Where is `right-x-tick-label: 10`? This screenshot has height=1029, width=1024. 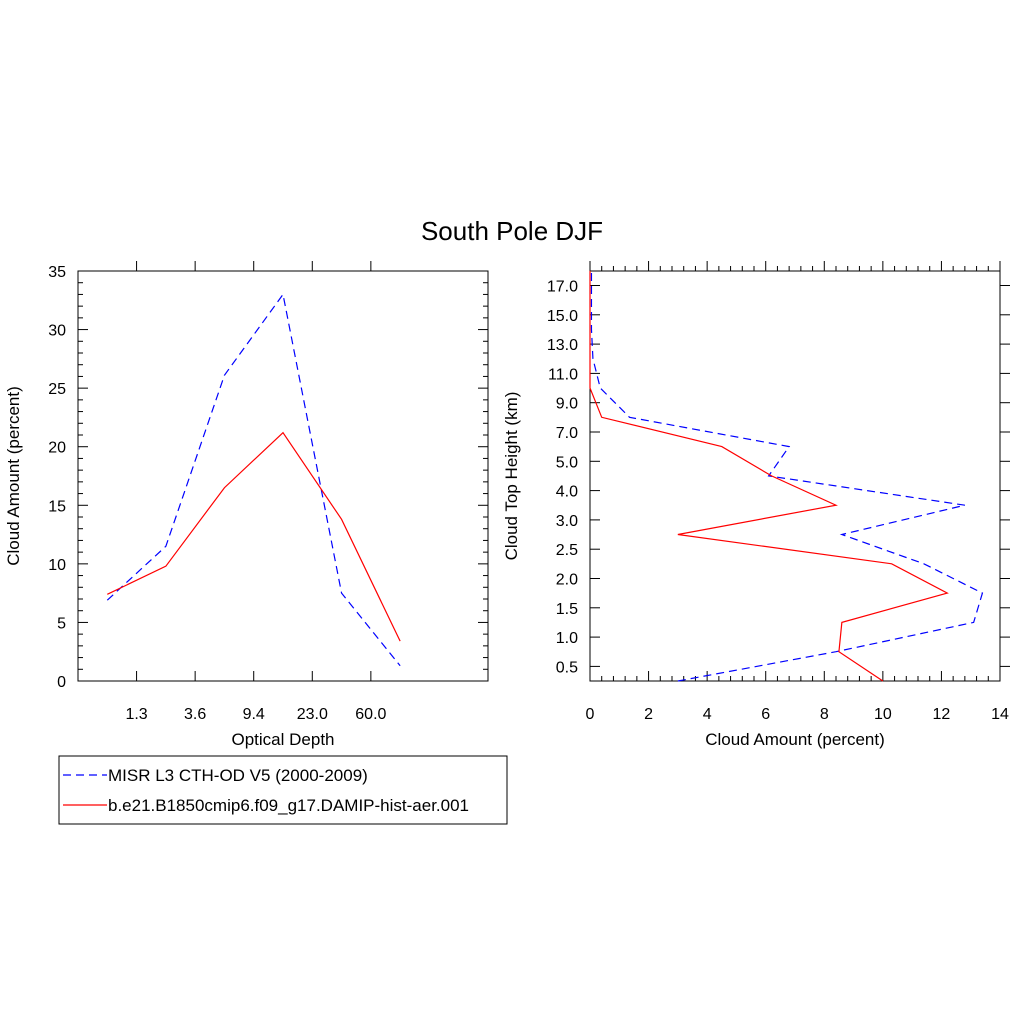
right-x-tick-label: 10 is located at coordinates (883, 714).